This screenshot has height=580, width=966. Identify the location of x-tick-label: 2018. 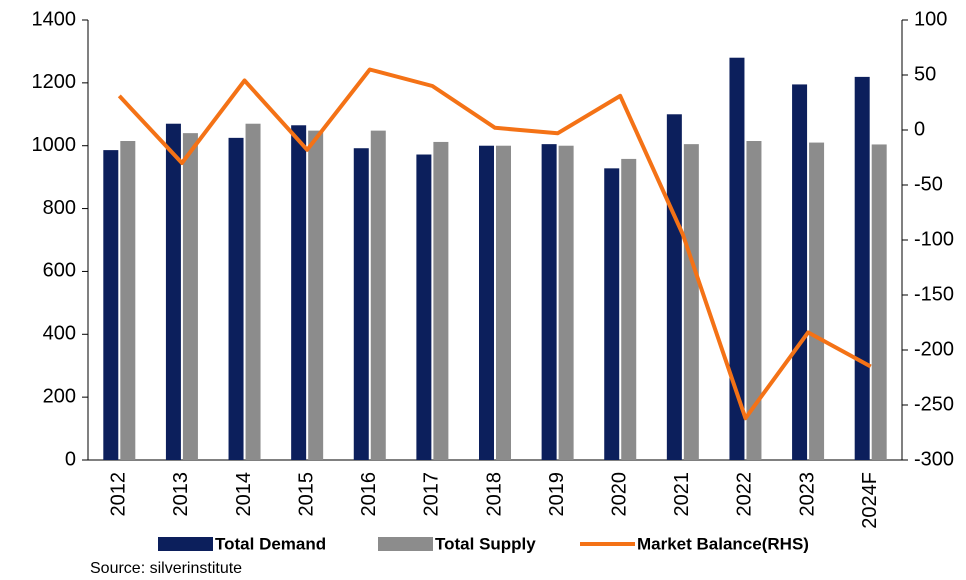
(494, 494).